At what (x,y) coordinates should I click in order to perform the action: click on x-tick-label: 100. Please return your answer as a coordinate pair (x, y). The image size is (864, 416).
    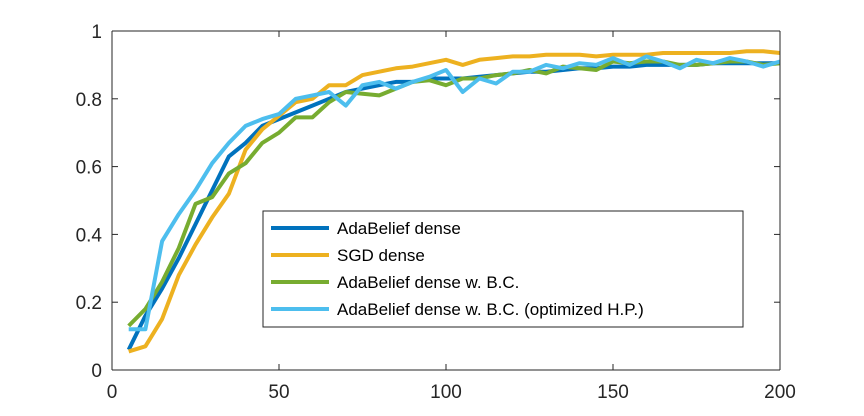
    Looking at the image, I should click on (446, 392).